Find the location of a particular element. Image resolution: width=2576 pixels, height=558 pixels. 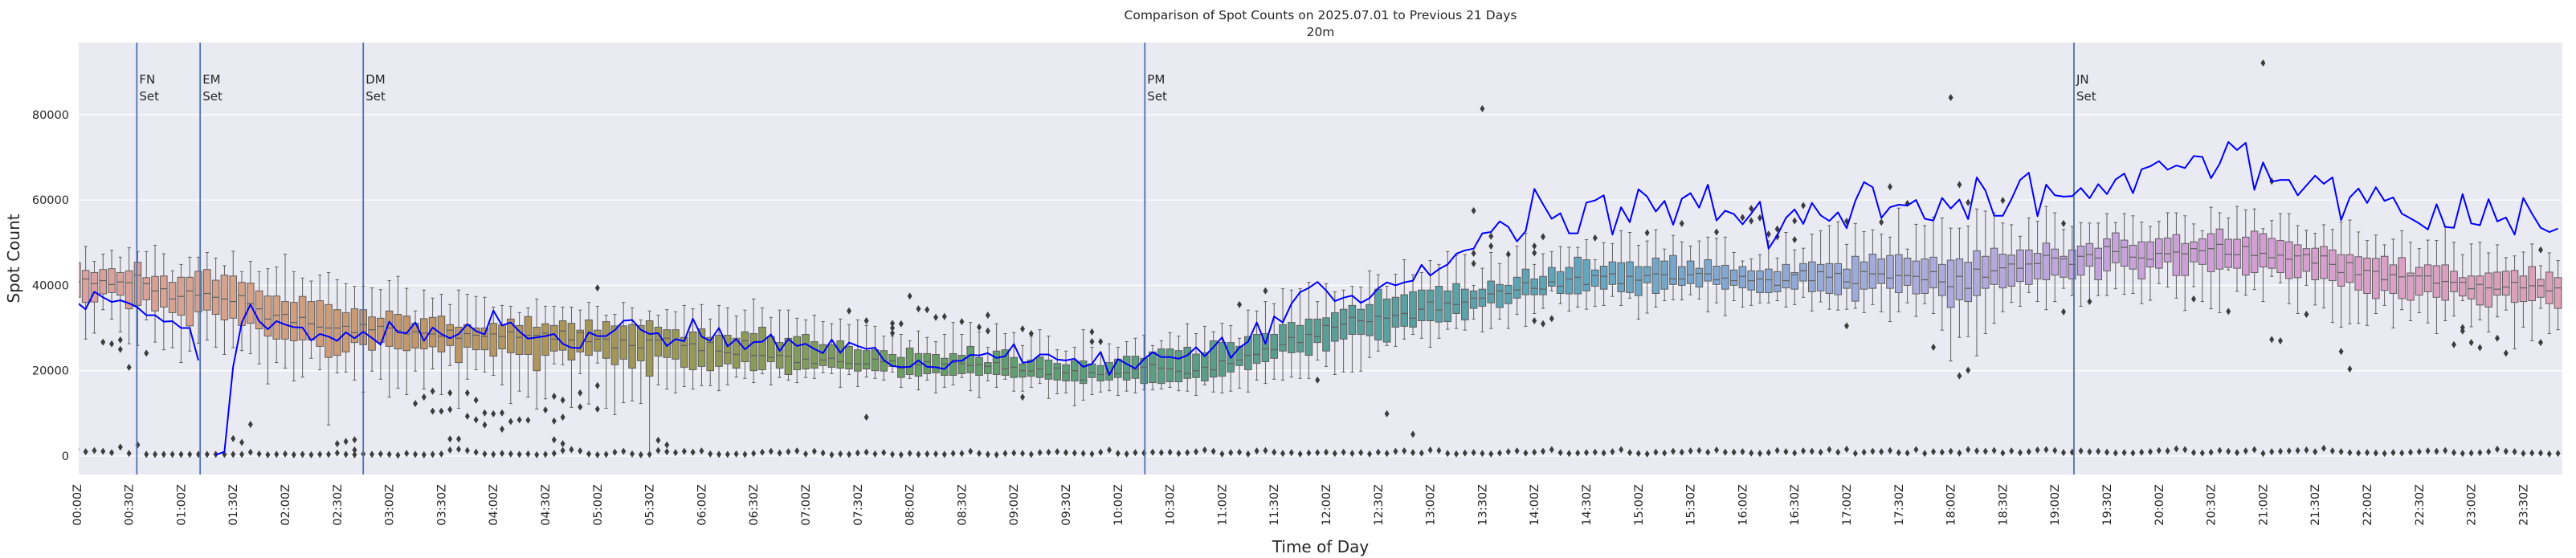

x-tick-label: 06:00Z is located at coordinates (702, 505).